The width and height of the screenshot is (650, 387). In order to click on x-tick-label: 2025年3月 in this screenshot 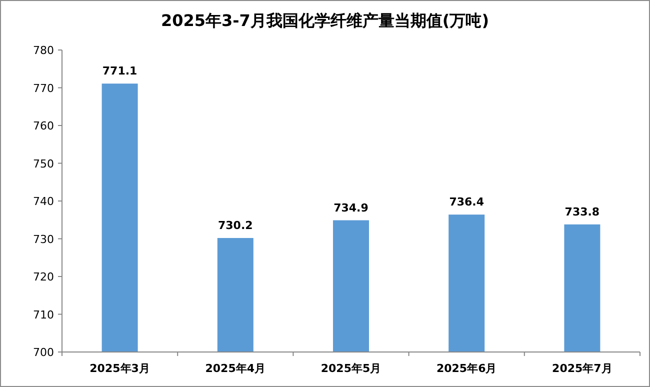, I will do `click(120, 368)`.